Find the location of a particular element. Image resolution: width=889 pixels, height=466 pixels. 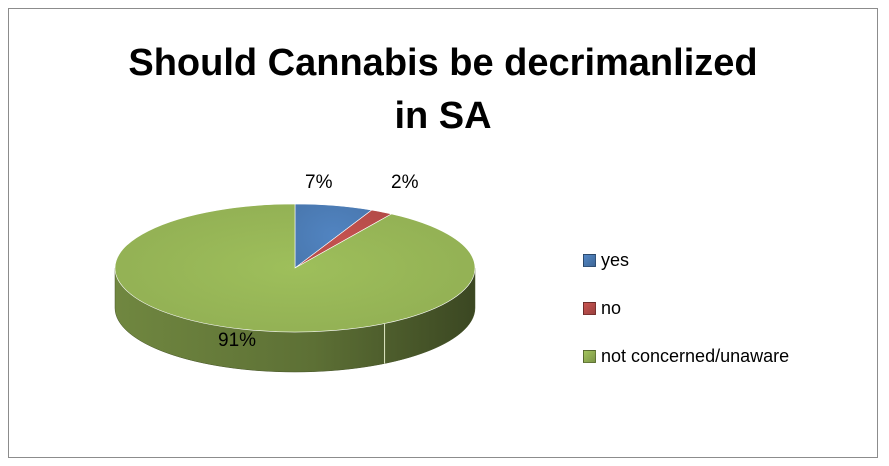

data-label-yes: 7% is located at coordinates (319, 182).